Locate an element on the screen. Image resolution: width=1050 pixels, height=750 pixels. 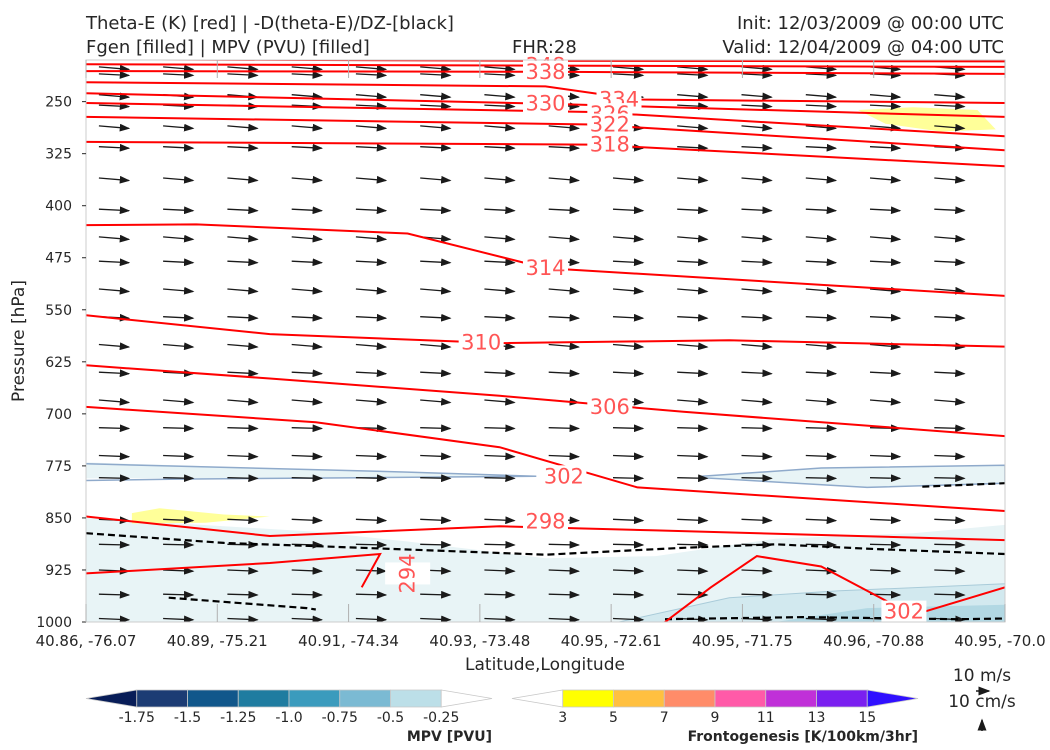
x-tick-label: 40.95, -72.61 is located at coordinates (611, 641).